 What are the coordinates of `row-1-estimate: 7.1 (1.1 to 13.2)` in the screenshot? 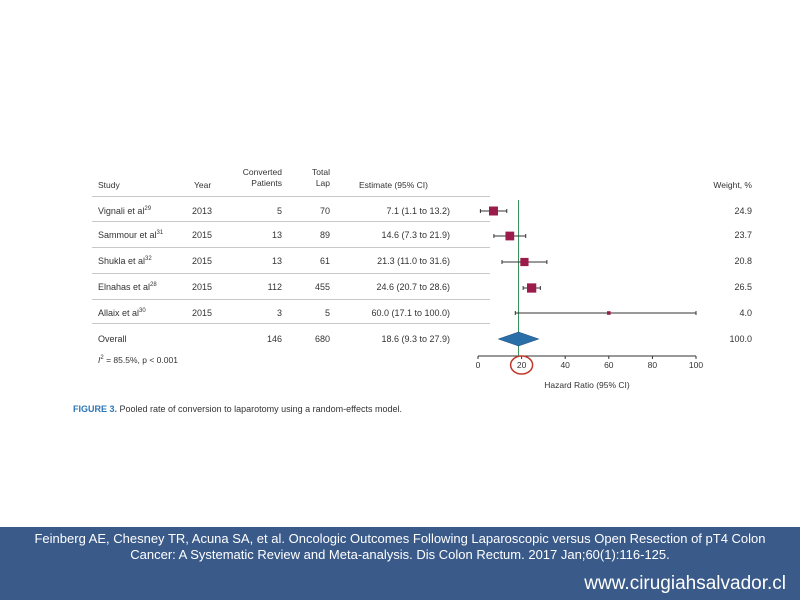 It's located at (418, 211).